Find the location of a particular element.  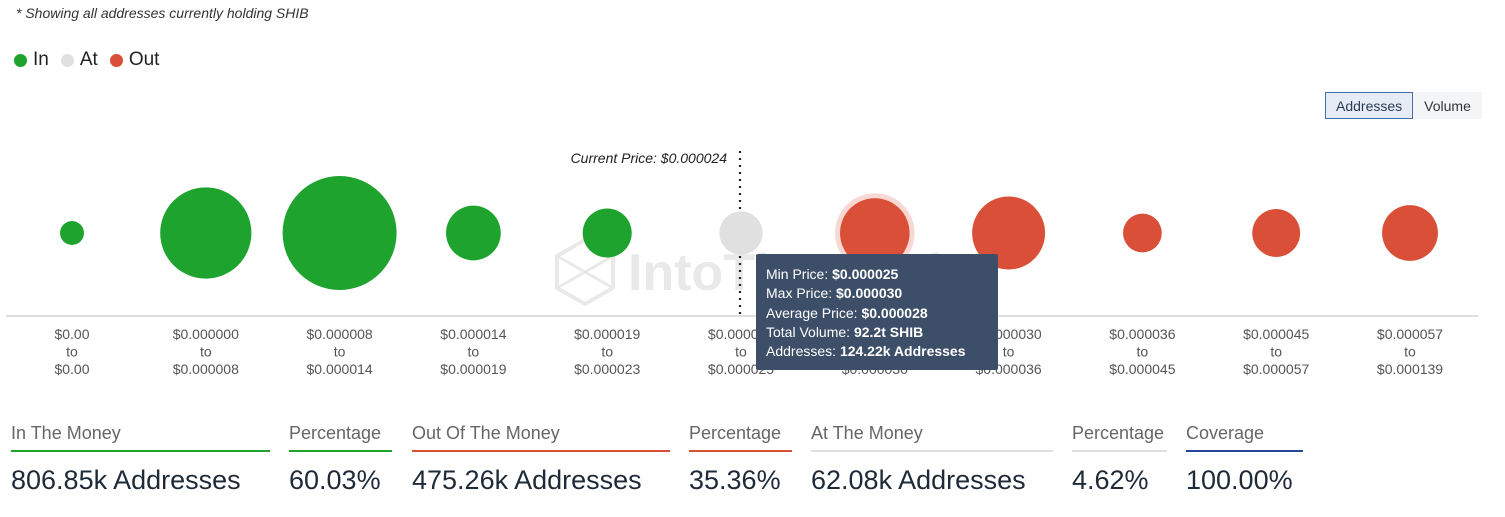

stat-value: 100.00% is located at coordinates (1239, 480).